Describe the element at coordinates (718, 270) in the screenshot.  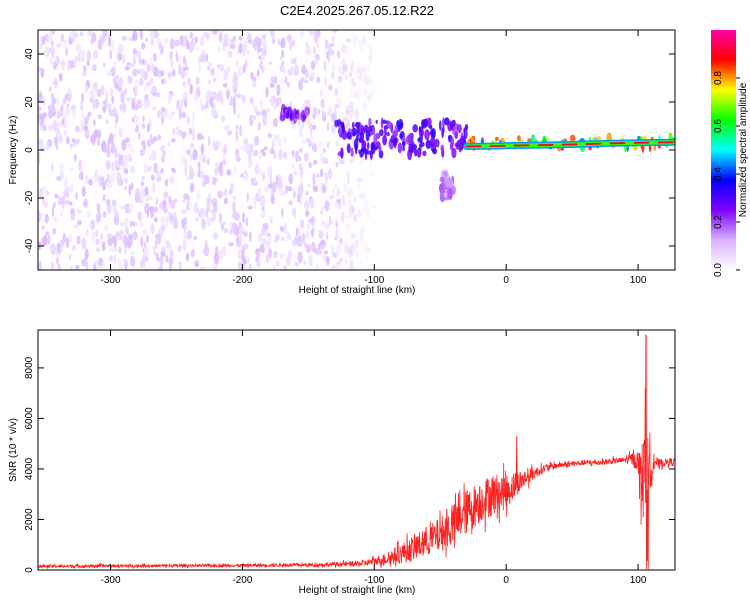
I see `colorbar-tick-label: 0.0` at that location.